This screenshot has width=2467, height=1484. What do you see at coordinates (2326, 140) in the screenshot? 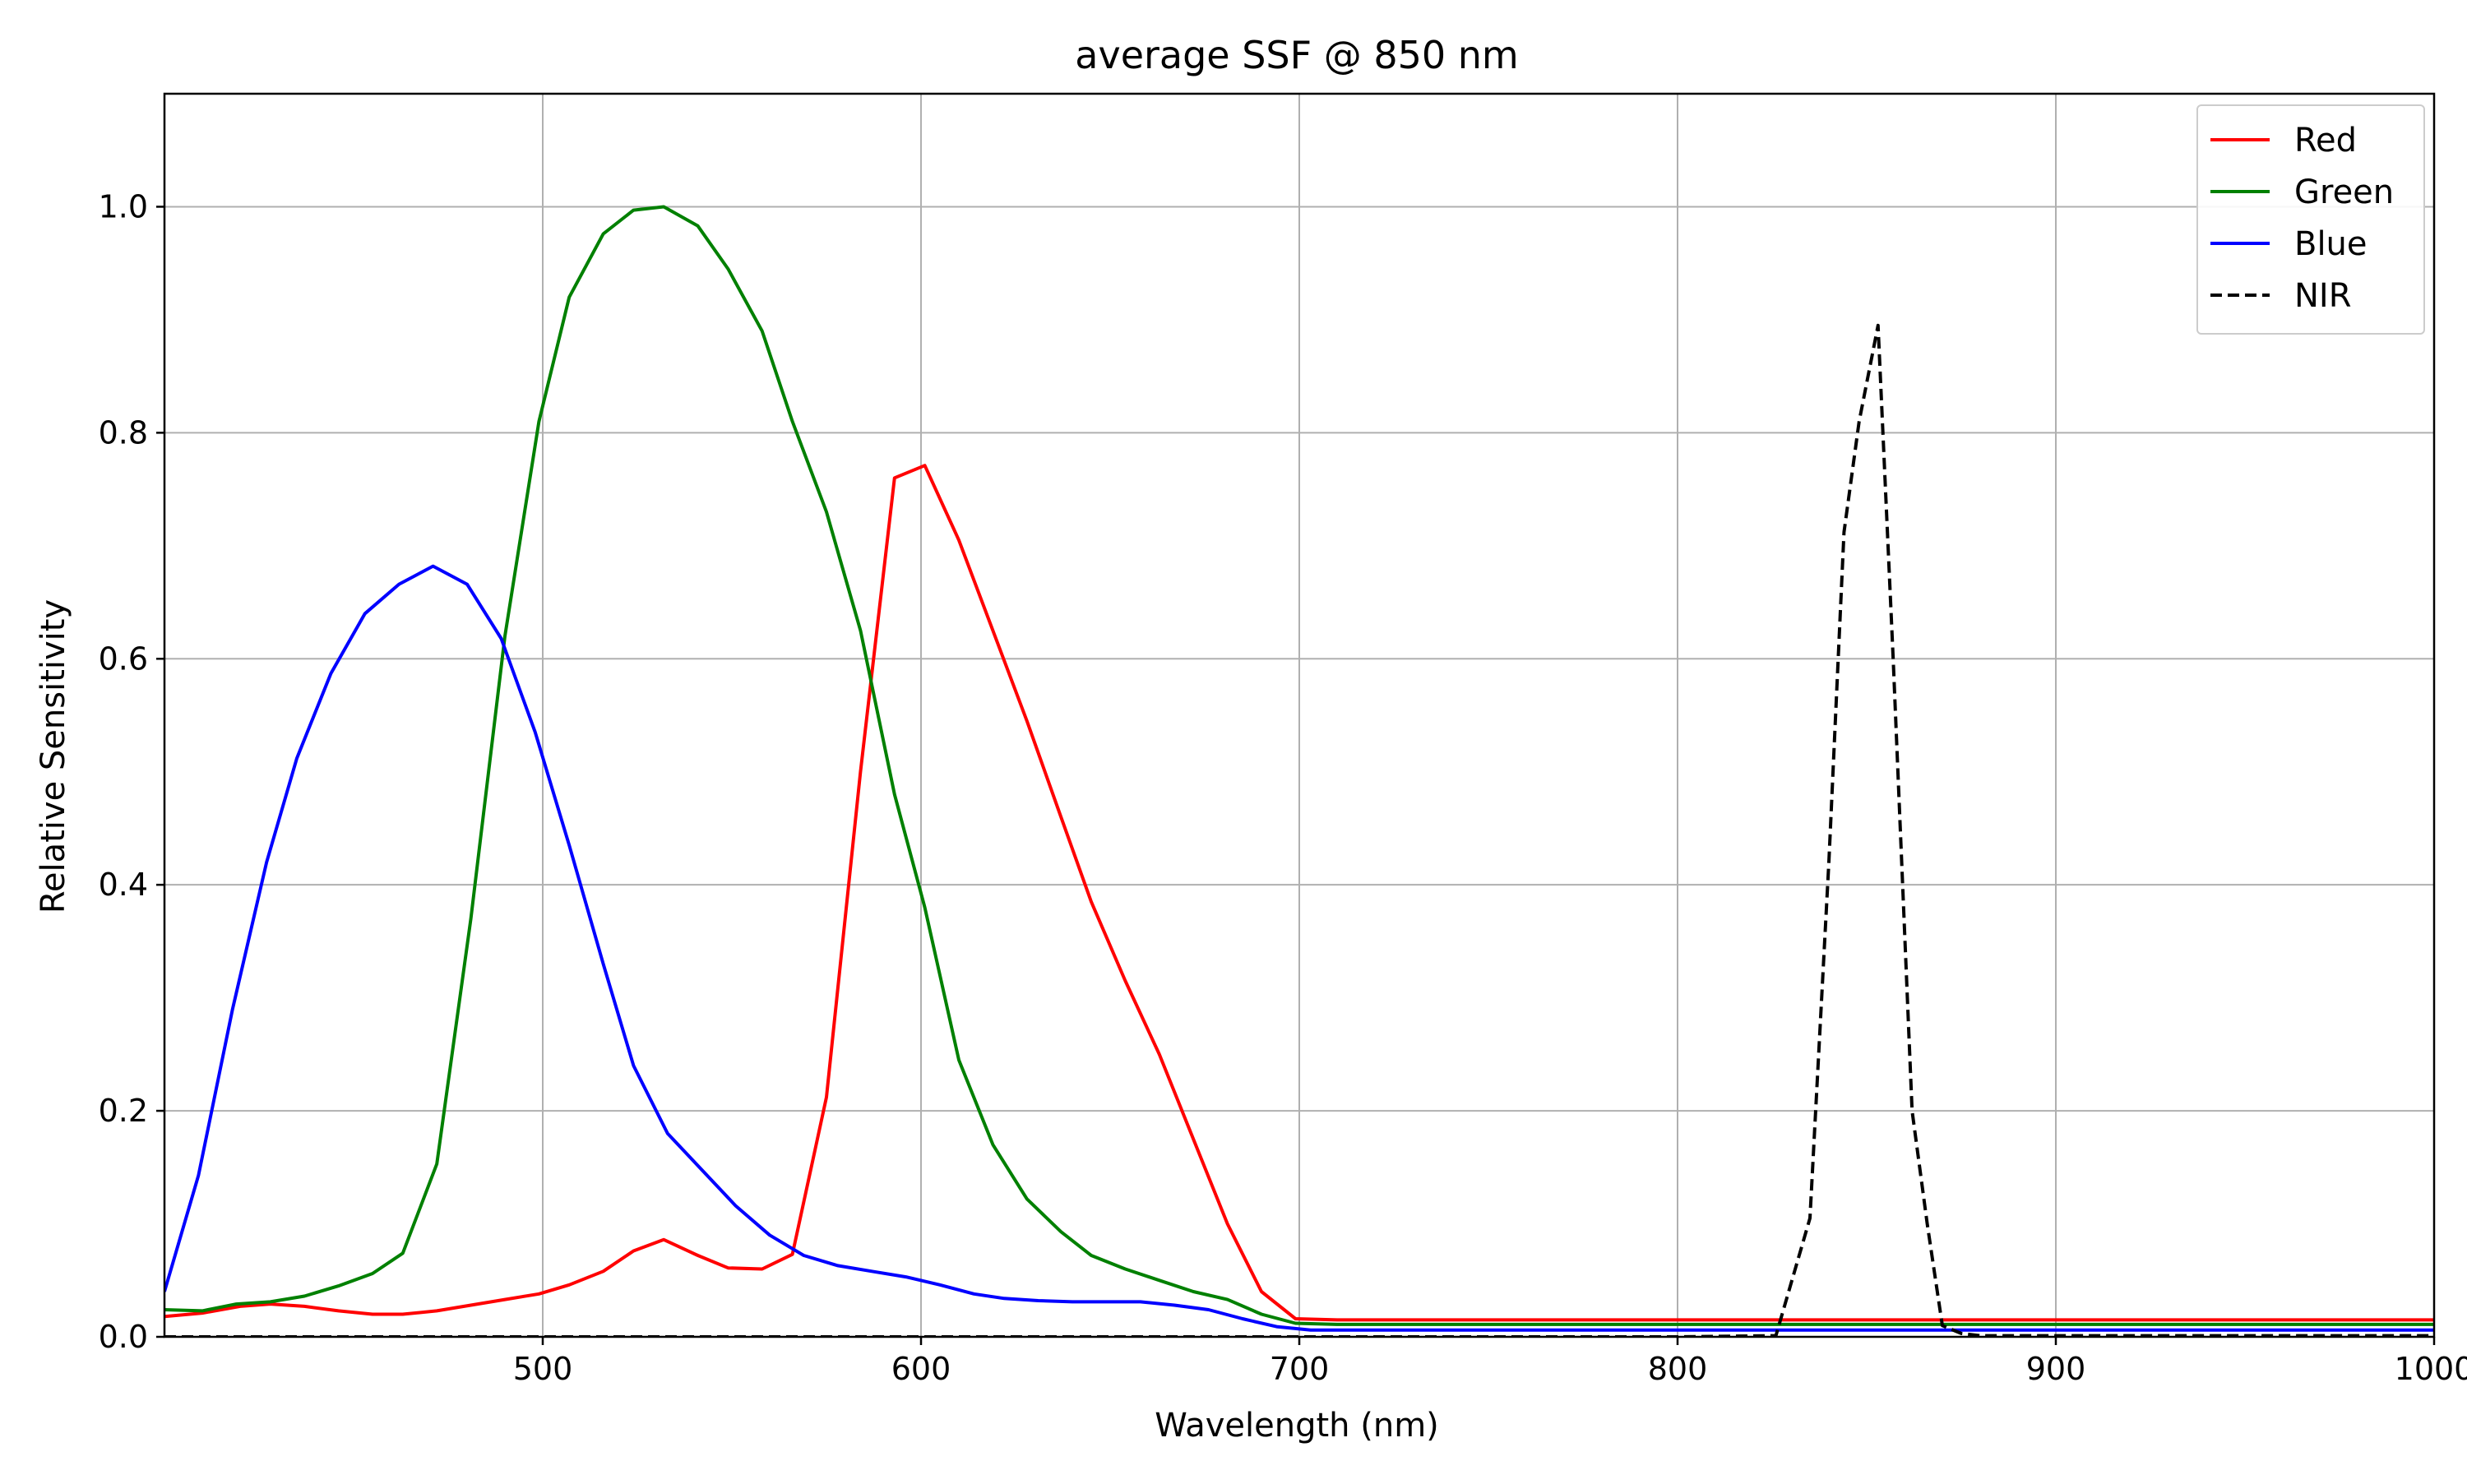
I see `legend-label-red: Red` at bounding box center [2326, 140].